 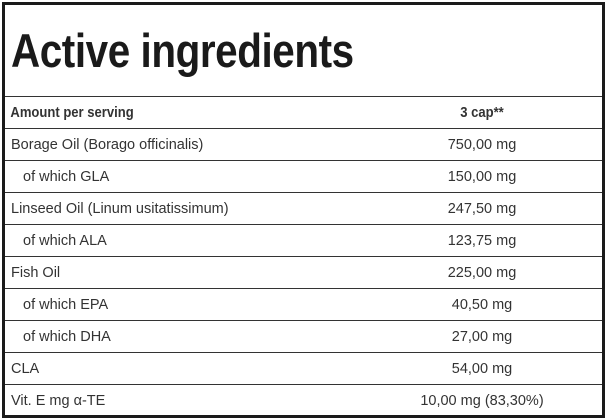 What do you see at coordinates (482, 304) in the screenshot?
I see `ingredient-amount: 40,50 mg` at bounding box center [482, 304].